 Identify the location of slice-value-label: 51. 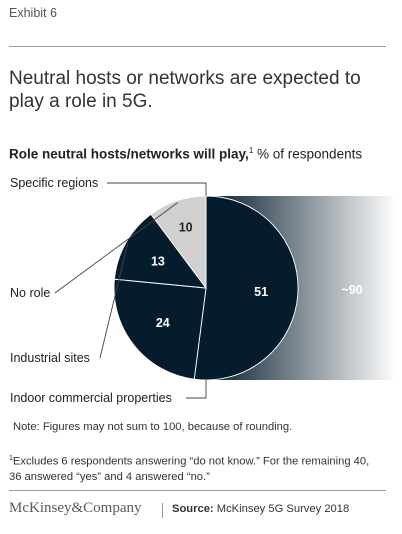
(261, 292).